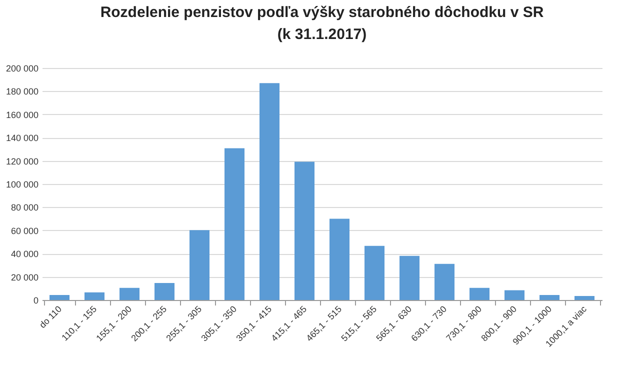 This screenshot has width=625, height=365. I want to click on y-tick-label: 120 000, so click(22, 161).